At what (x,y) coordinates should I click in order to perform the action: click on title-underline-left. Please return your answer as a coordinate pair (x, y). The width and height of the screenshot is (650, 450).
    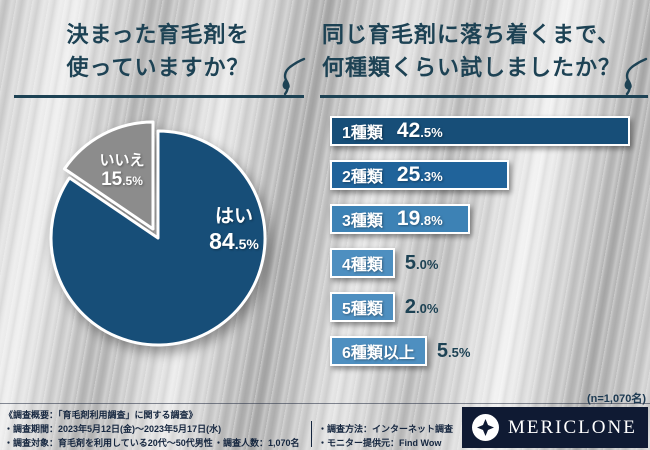
    Looking at the image, I should click on (159, 96).